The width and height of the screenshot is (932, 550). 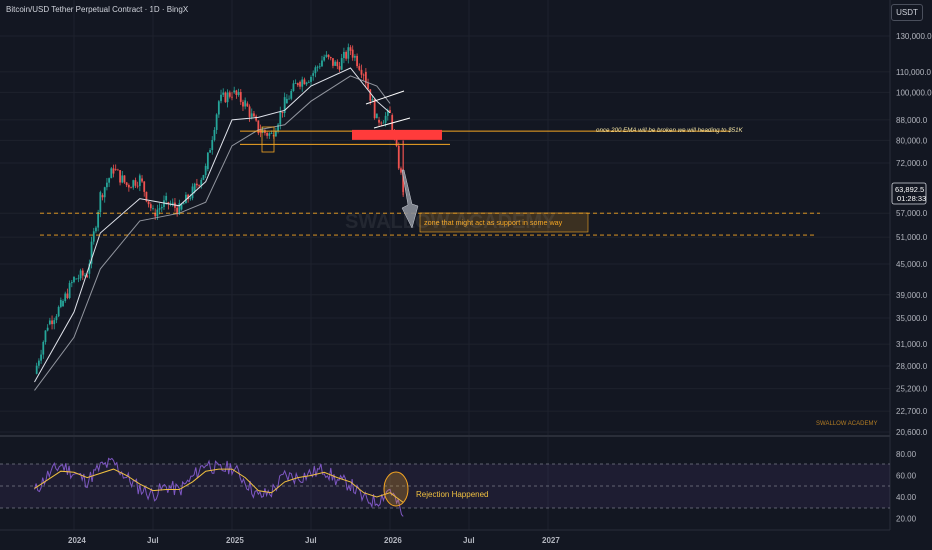 I want to click on wedge-upper-line, so click(x=385, y=97).